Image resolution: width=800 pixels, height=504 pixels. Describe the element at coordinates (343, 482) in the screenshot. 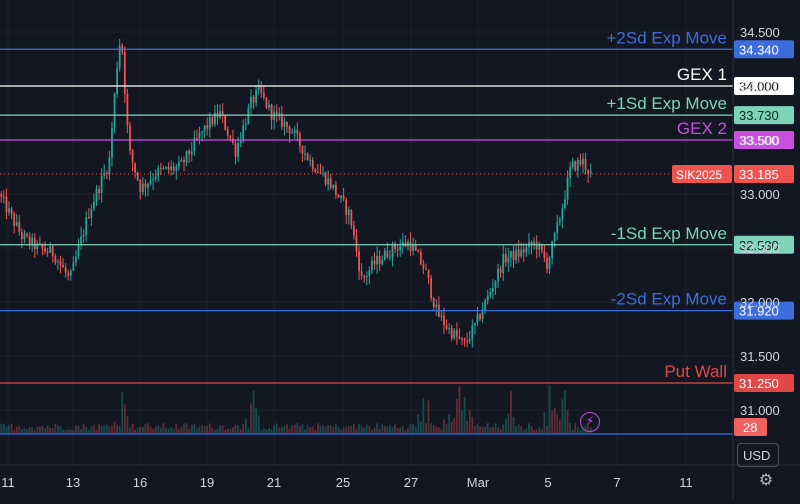

I see `x-tick-label: 25` at that location.